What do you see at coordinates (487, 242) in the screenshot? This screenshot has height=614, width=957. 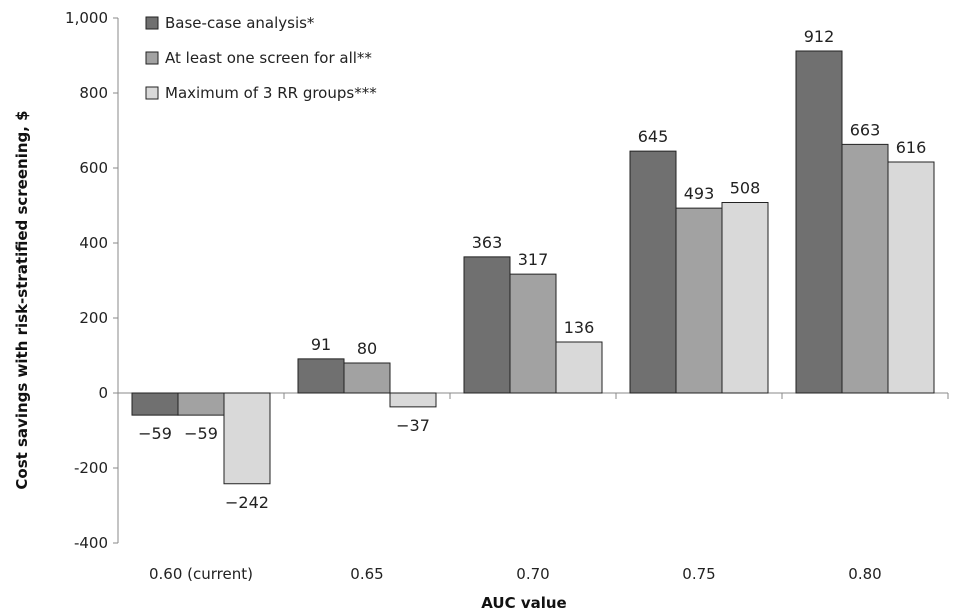 I see `data-label: 363` at bounding box center [487, 242].